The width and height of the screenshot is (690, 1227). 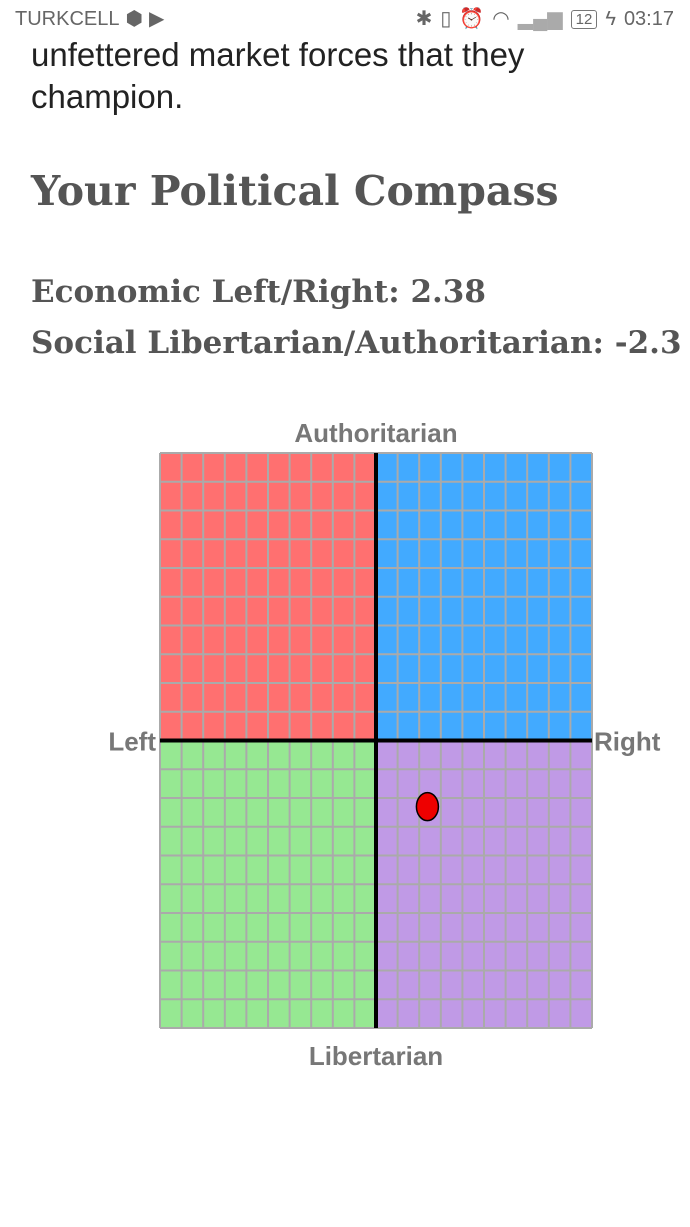 What do you see at coordinates (584, 19) in the screenshot?
I see `battery-icon: 12` at bounding box center [584, 19].